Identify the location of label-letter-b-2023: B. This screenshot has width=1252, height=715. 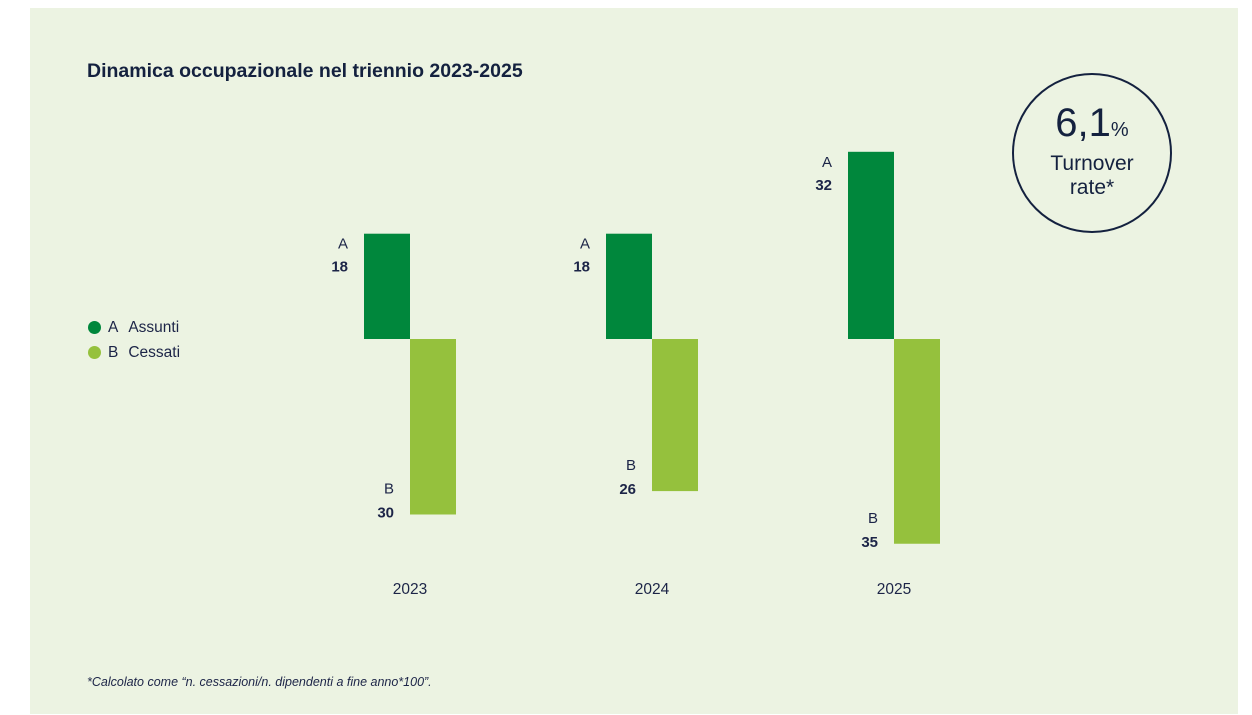
(389, 489).